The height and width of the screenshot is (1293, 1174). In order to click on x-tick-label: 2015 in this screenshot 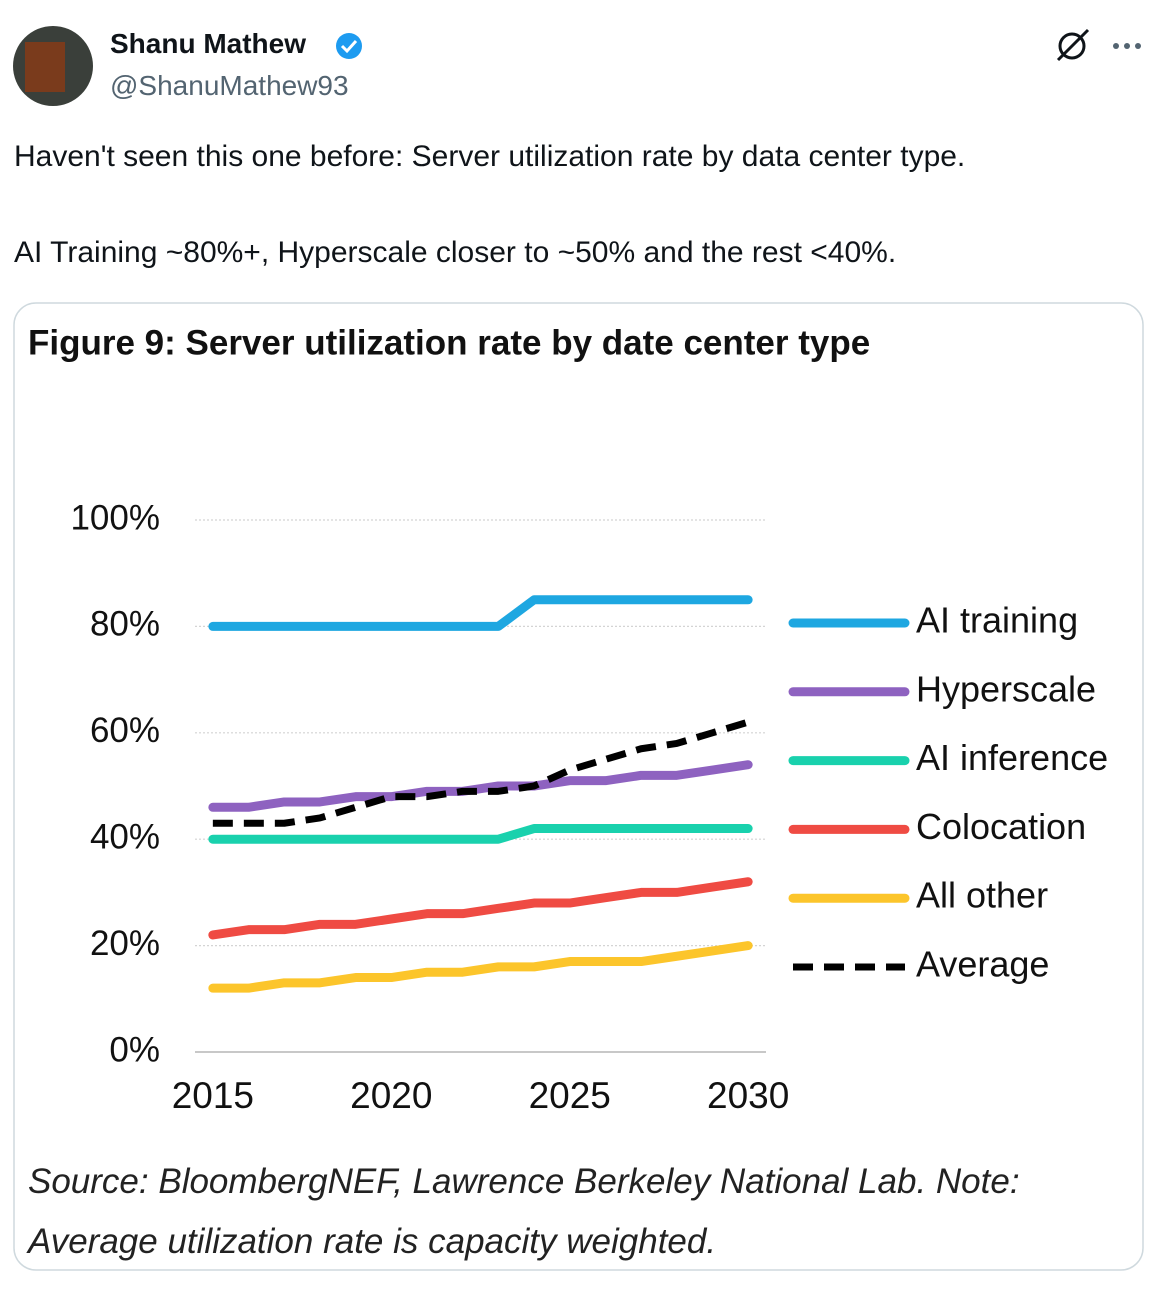, I will do `click(213, 1095)`.